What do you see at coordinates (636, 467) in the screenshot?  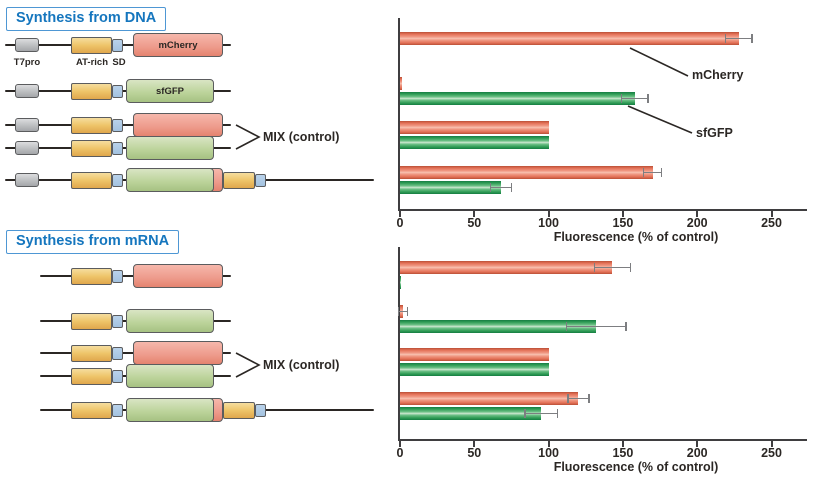 I see `x-axis-title-mrna: Fluorescence (% of control)` at bounding box center [636, 467].